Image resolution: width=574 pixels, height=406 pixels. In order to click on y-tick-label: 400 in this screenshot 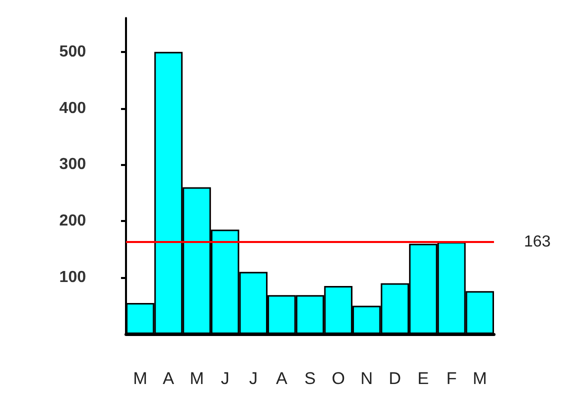, I will do `click(72, 108)`.